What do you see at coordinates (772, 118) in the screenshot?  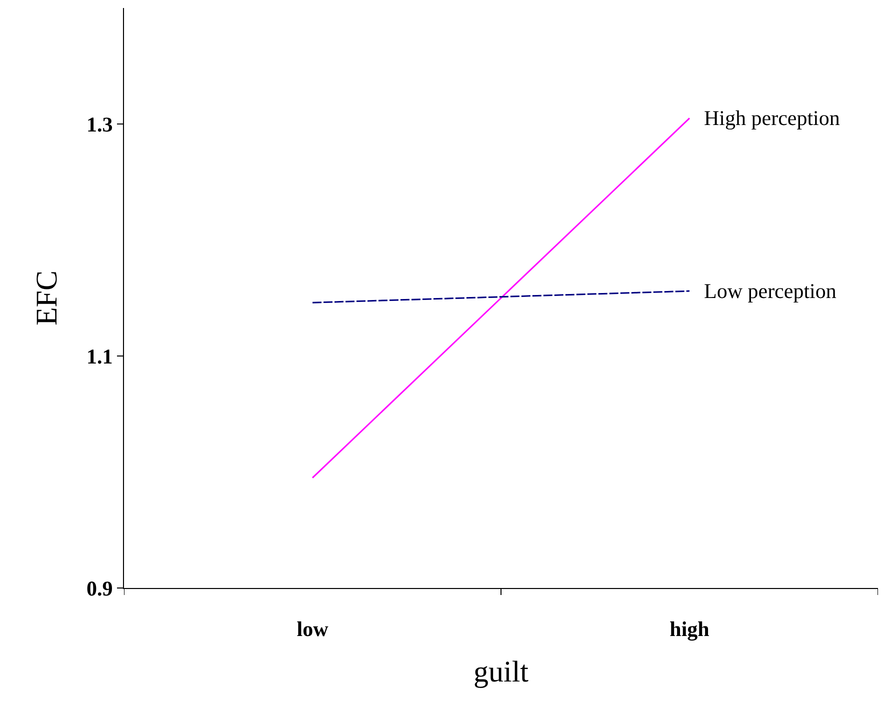 I see `series-label: High perception` at bounding box center [772, 118].